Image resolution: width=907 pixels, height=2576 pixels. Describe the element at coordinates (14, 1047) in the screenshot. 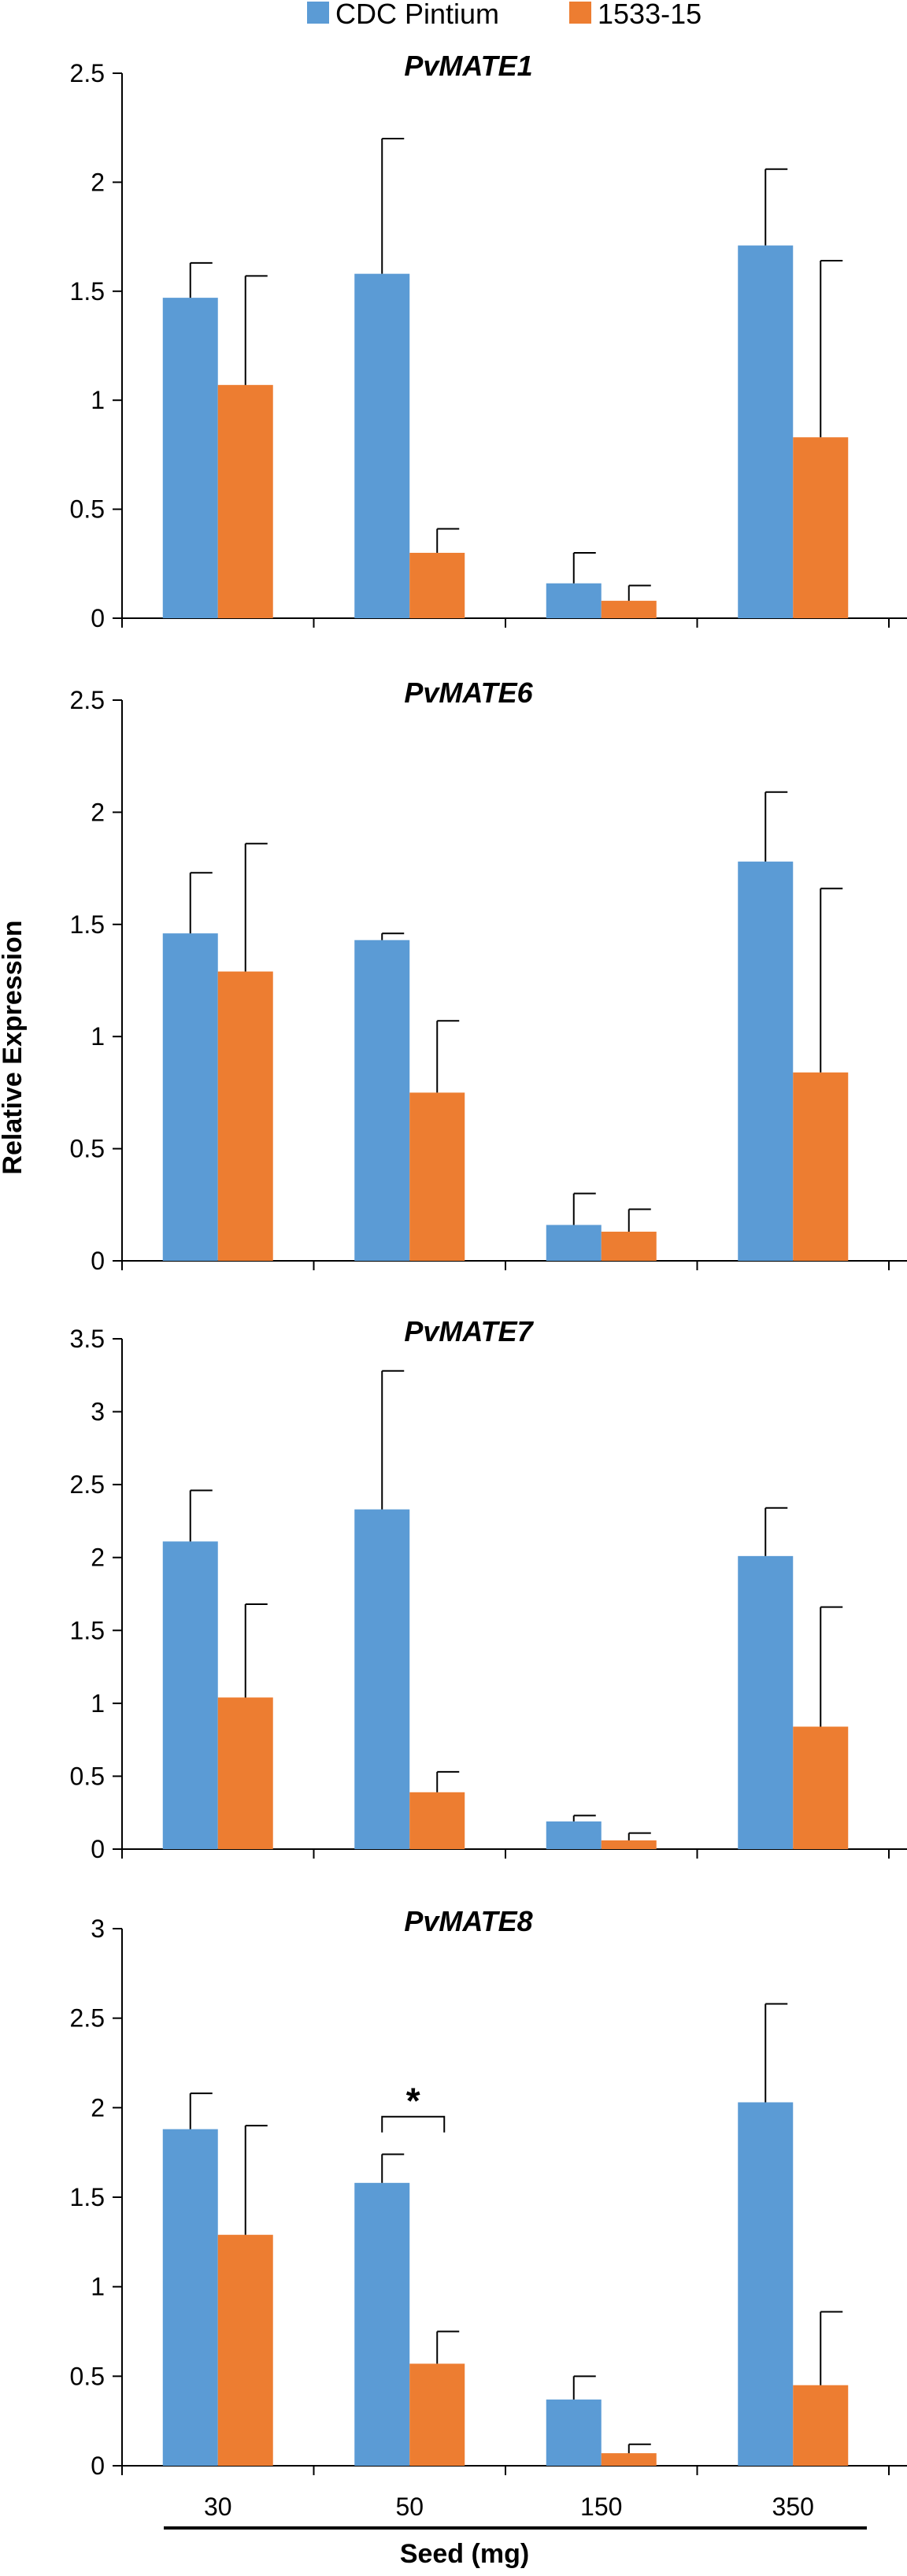

I see `y-axis-title: Relative Expression` at that location.